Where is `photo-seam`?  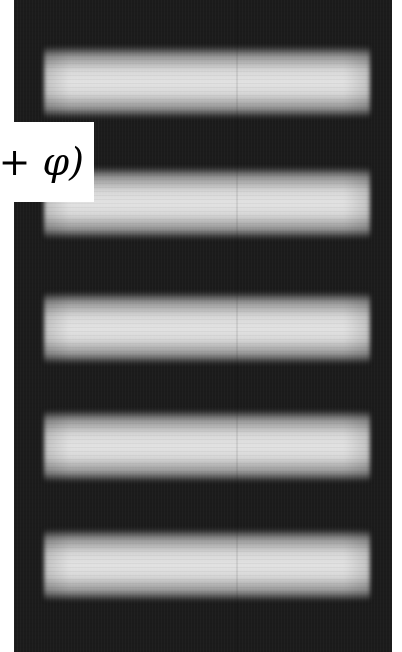
photo-seam is located at coordinates (237, 326).